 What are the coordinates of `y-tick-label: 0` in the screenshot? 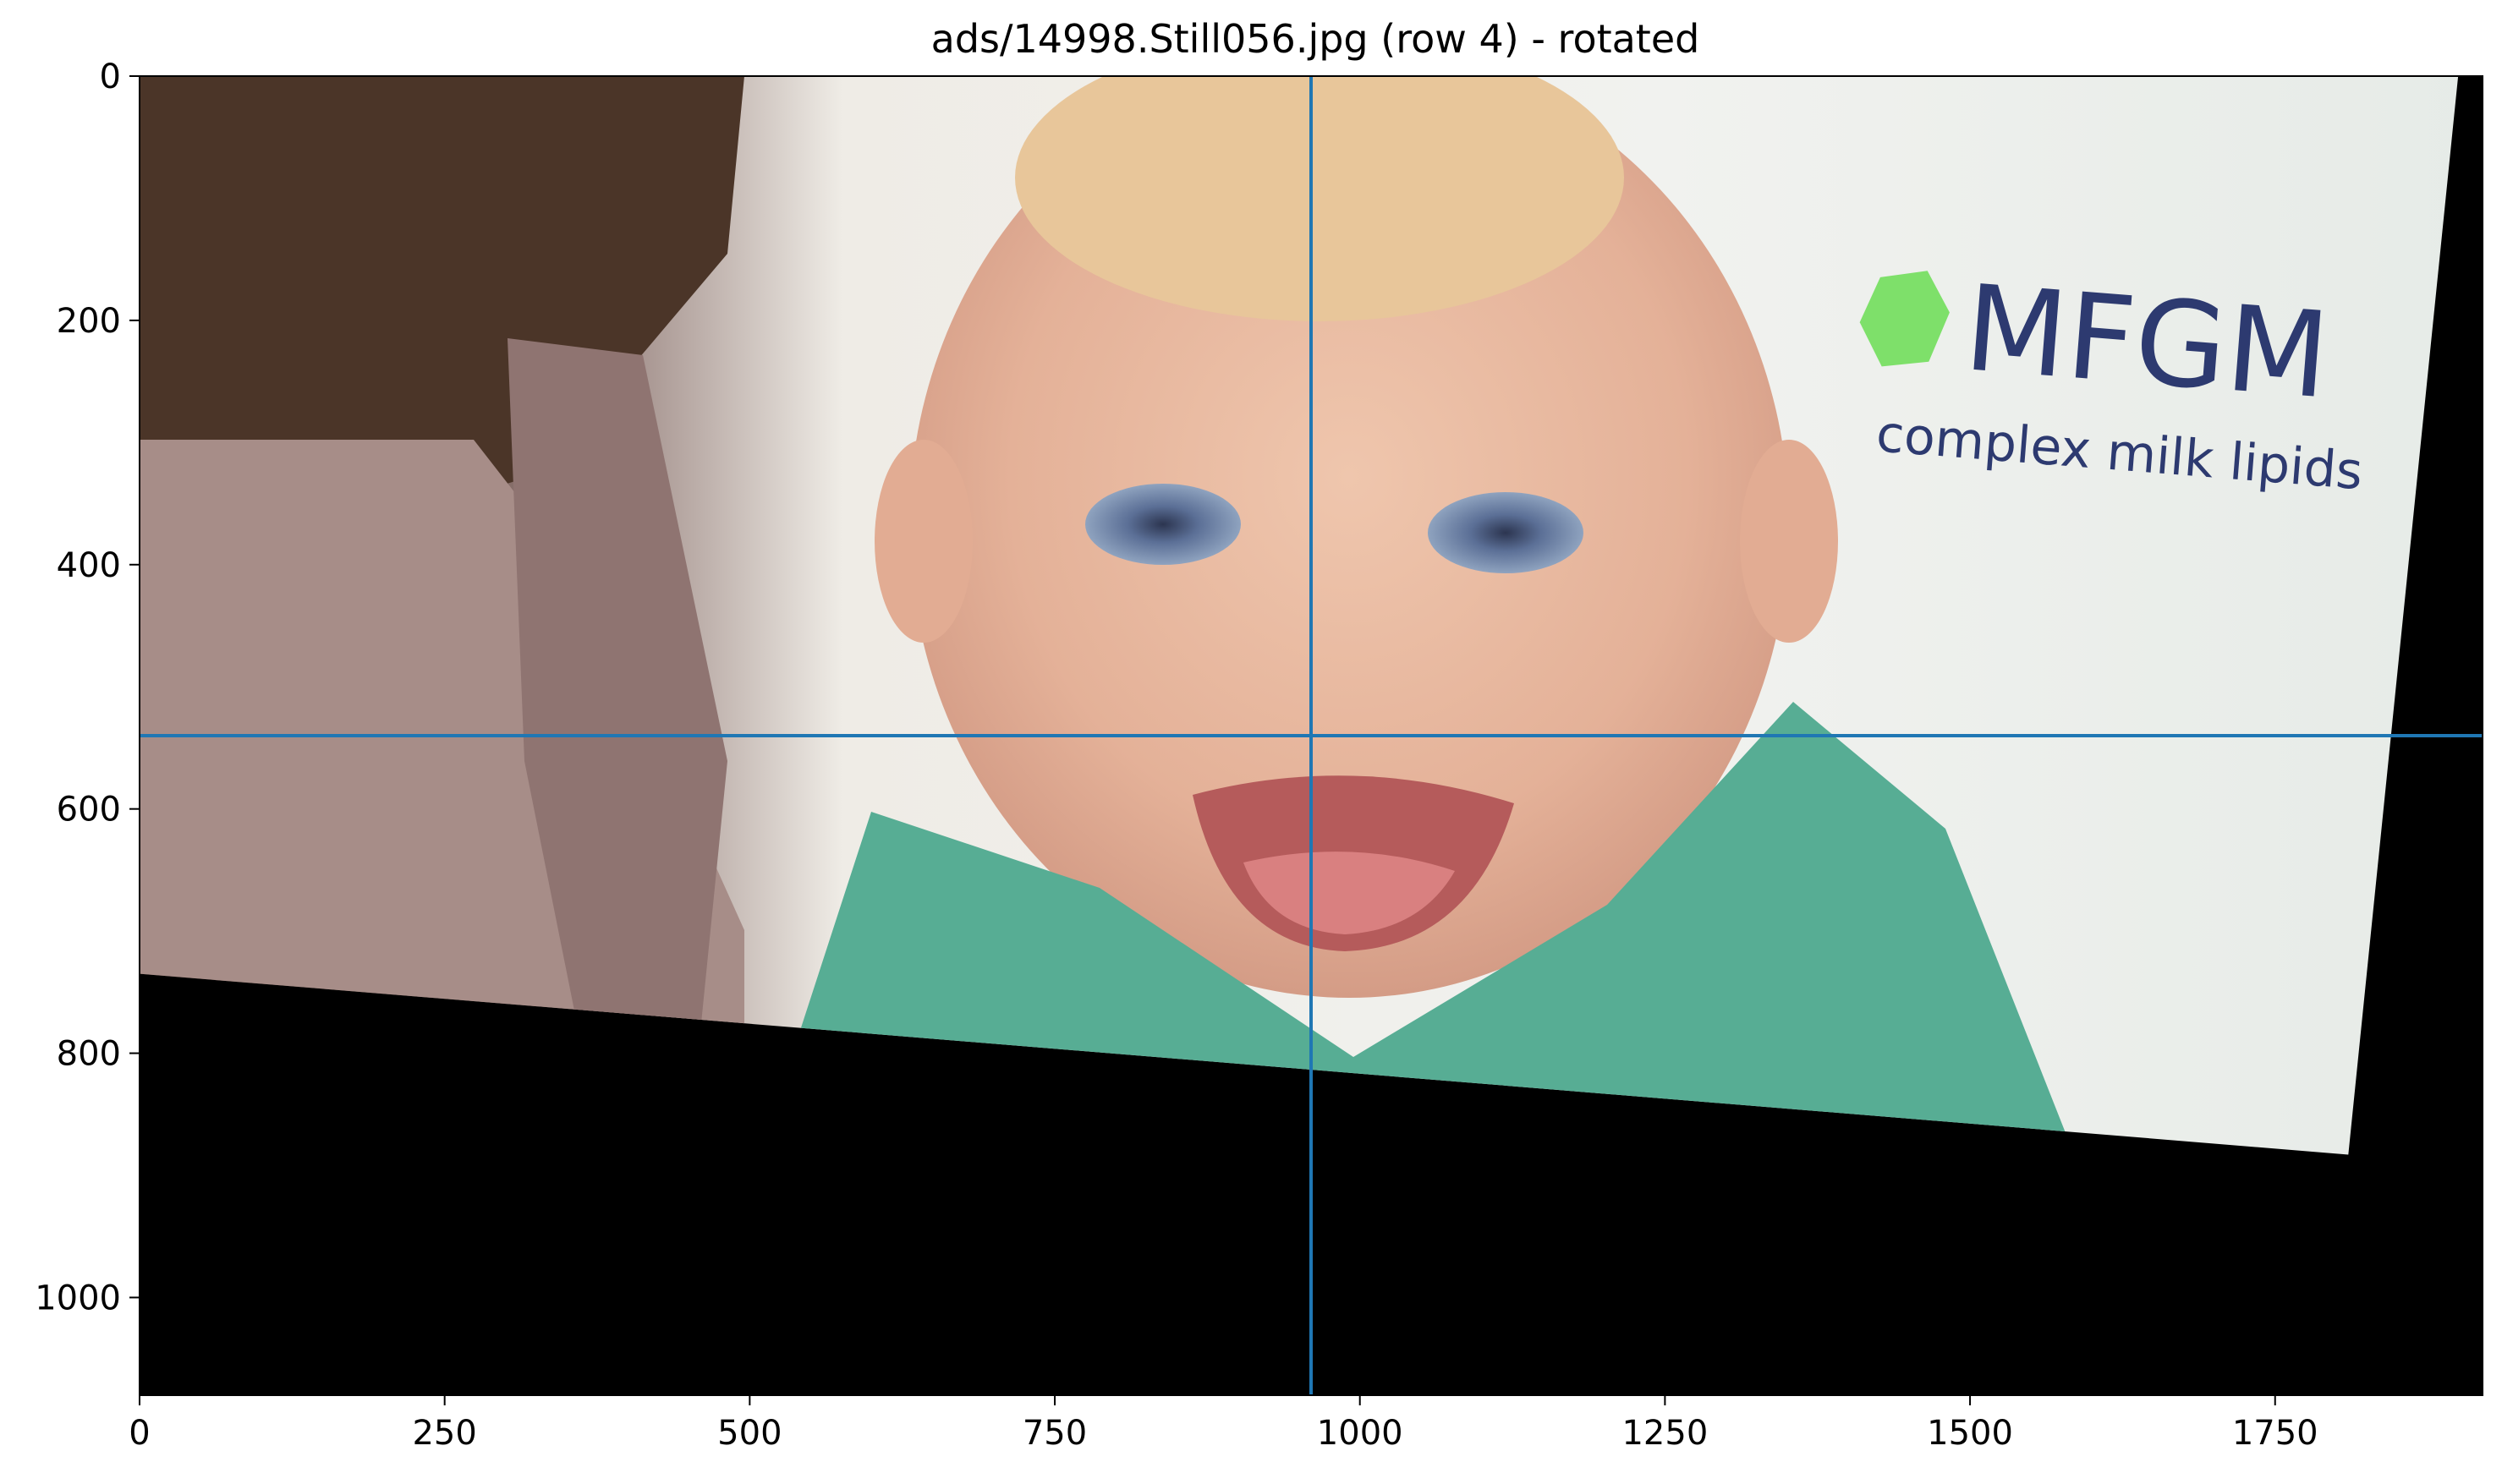 It's located at (110, 76).